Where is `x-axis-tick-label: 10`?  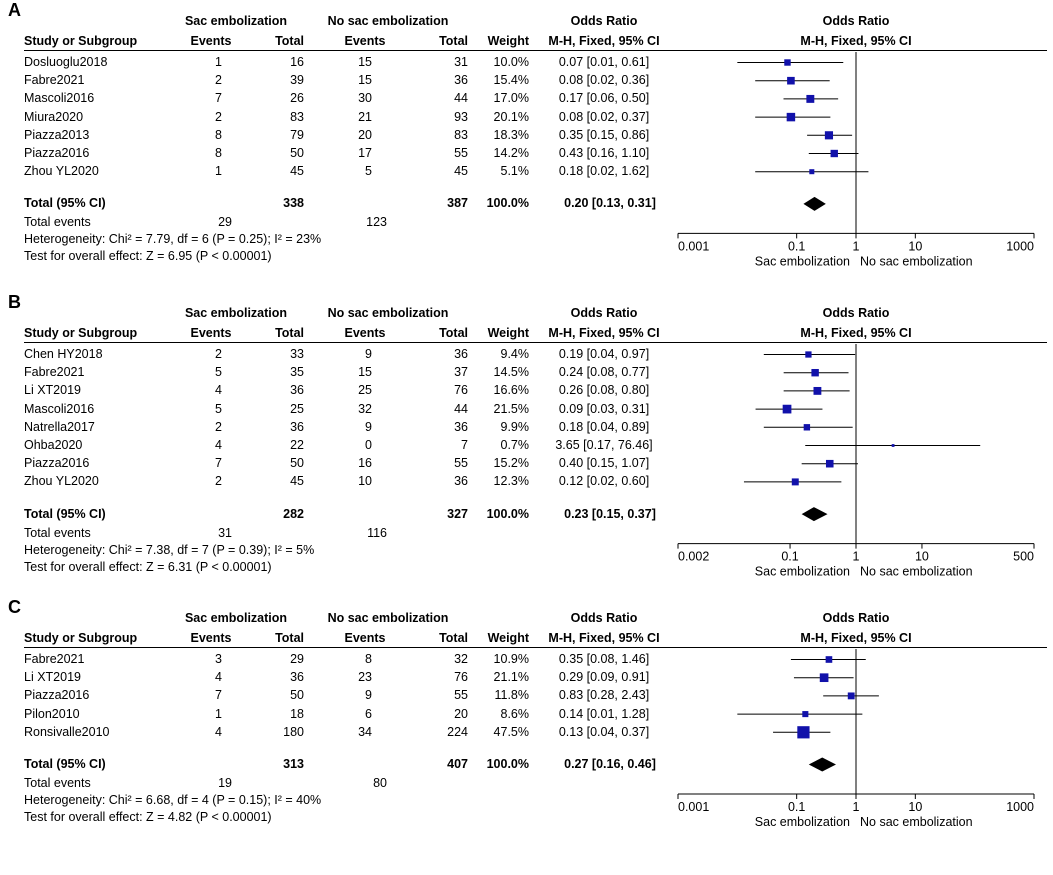
x-axis-tick-label: 10 is located at coordinates (915, 246).